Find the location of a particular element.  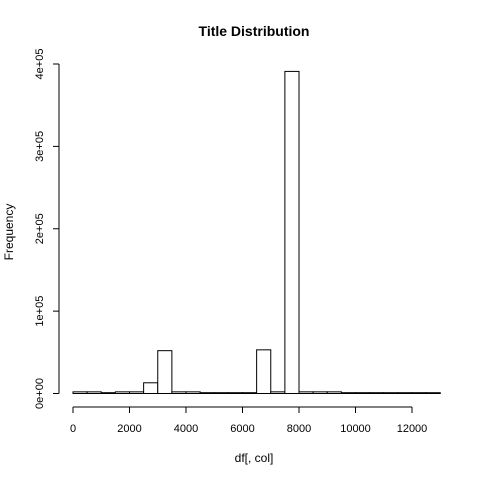

x-tick-label: 2000 is located at coordinates (129, 429).